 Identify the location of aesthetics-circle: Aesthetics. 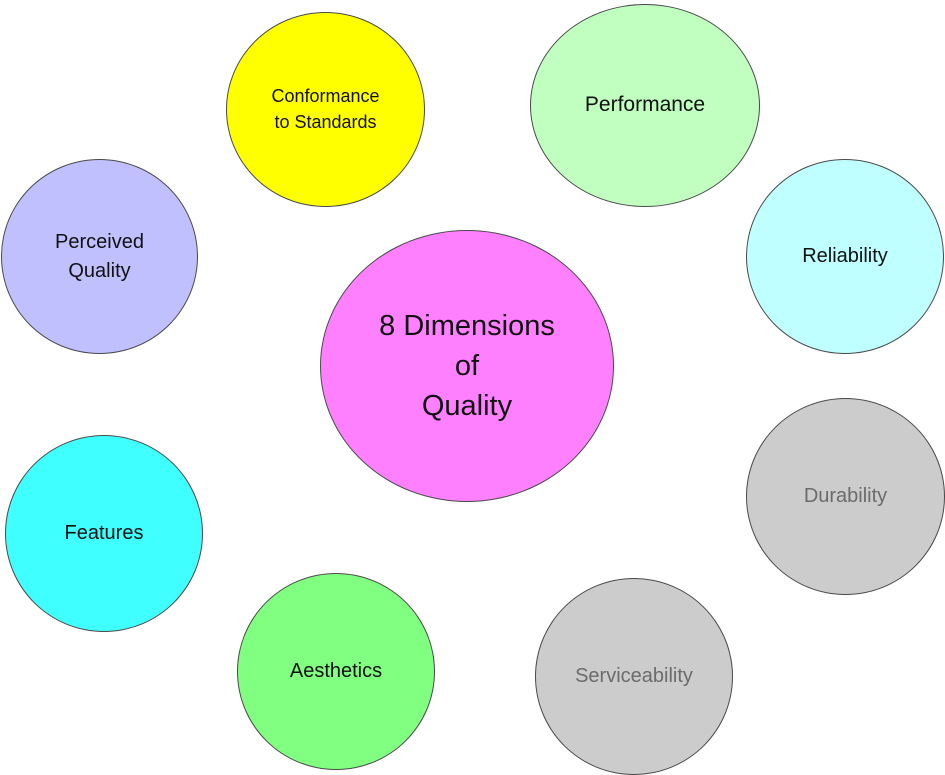
(336, 671).